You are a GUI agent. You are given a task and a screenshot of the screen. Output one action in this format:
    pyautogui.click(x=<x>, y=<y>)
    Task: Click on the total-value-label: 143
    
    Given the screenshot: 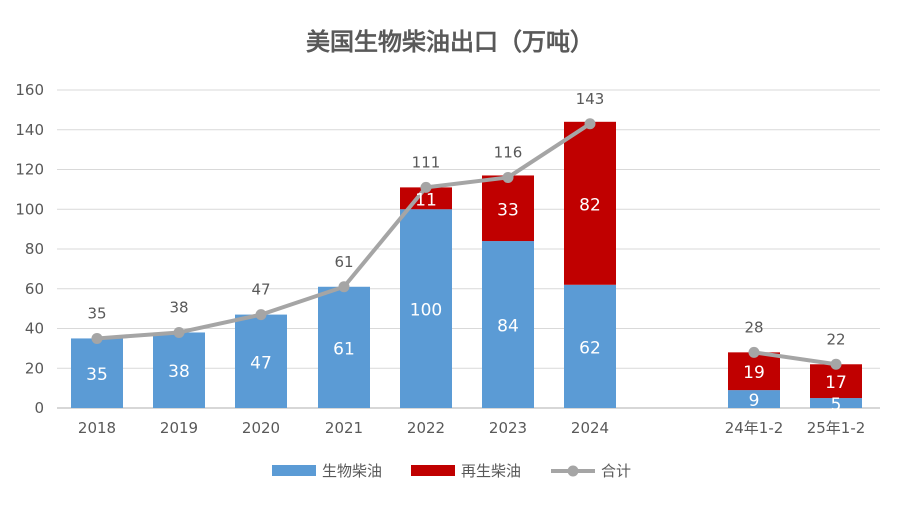 What is the action you would take?
    pyautogui.click(x=590, y=99)
    